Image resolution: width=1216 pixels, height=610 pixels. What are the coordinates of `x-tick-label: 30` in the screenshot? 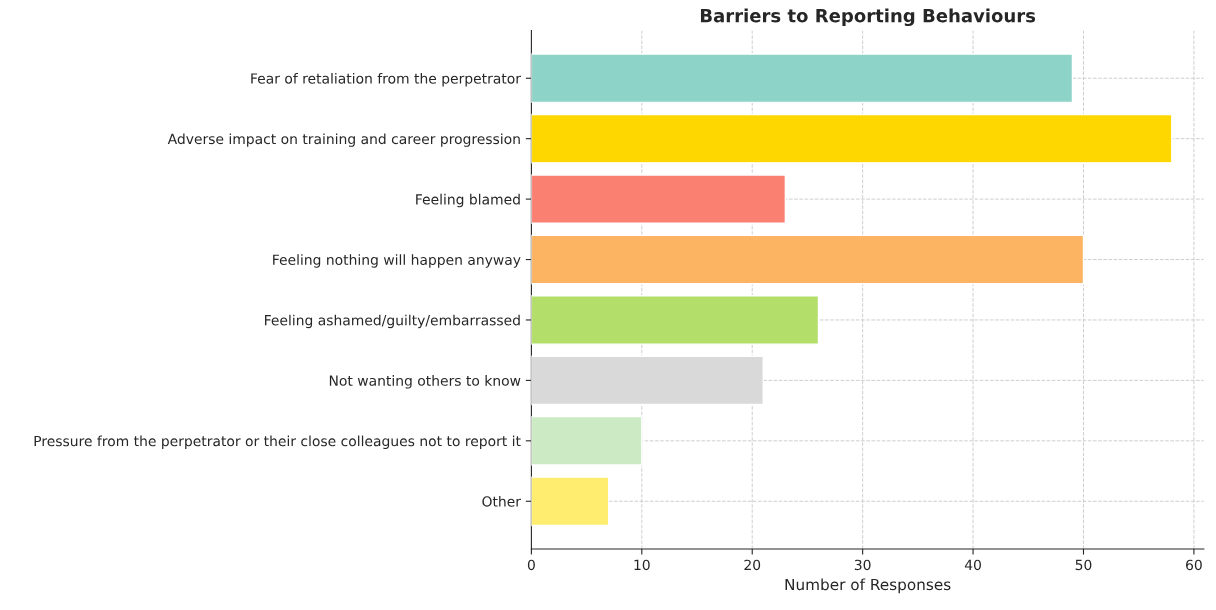 It's located at (862, 565).